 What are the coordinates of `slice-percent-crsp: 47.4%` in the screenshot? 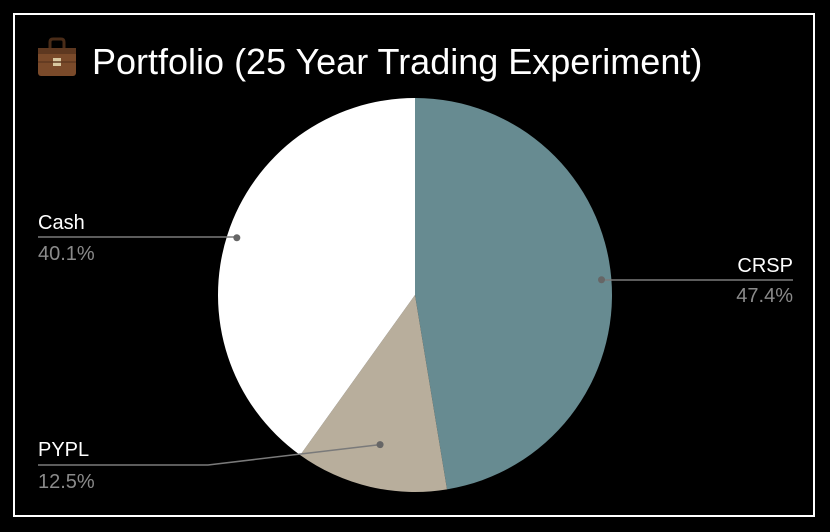 It's located at (764, 296).